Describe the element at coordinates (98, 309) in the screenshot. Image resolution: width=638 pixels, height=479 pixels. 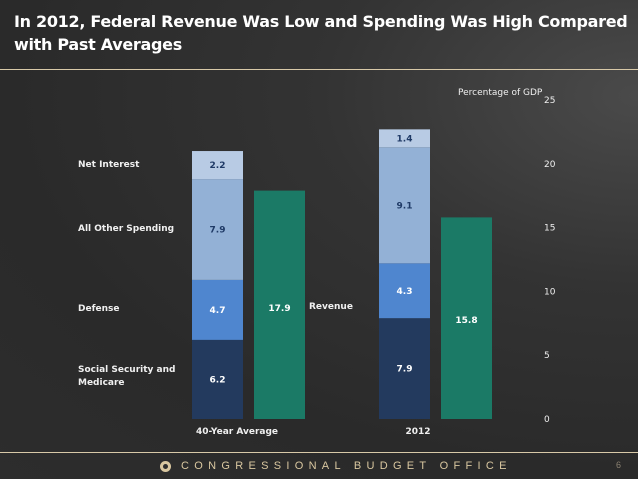
I see `legend-defense: Defense` at that location.